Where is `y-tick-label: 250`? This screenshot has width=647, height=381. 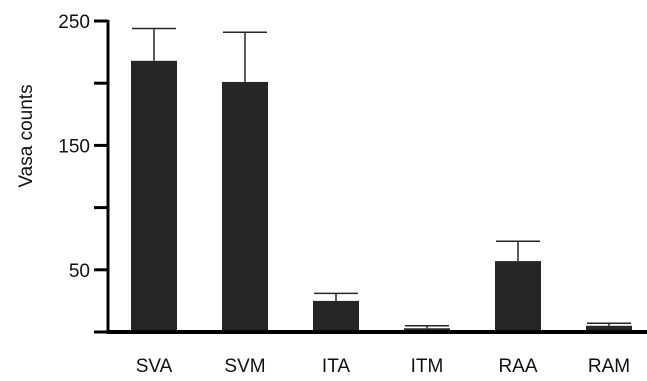
y-tick-label: 250 is located at coordinates (74, 22).